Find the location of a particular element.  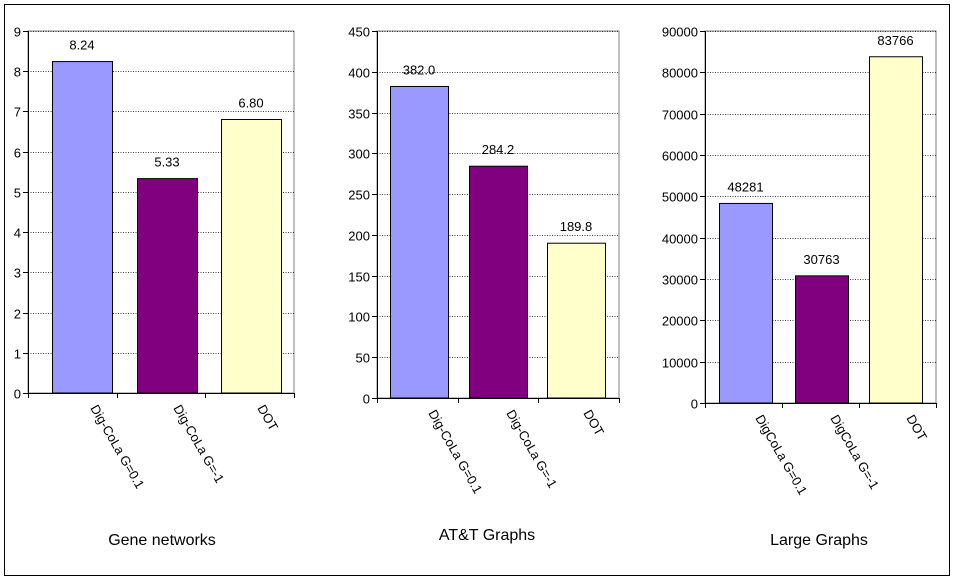

data-label: 189.8 is located at coordinates (576, 226).